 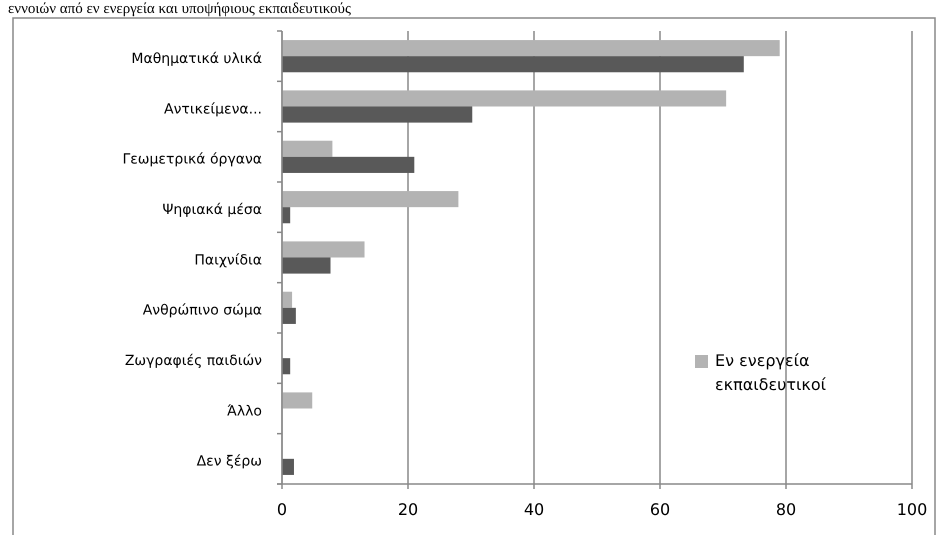 What do you see at coordinates (192, 160) in the screenshot?
I see `y-tick-label: Γεωμετρικά όργανα` at bounding box center [192, 160].